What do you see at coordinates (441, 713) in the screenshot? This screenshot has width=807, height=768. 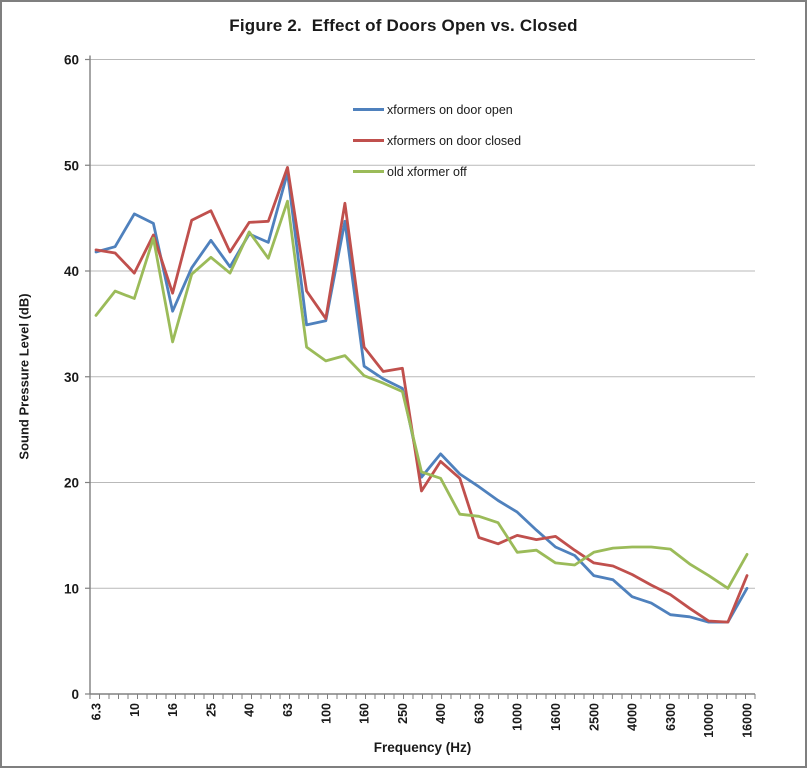 I see `x-tick-label: 400` at bounding box center [441, 713].